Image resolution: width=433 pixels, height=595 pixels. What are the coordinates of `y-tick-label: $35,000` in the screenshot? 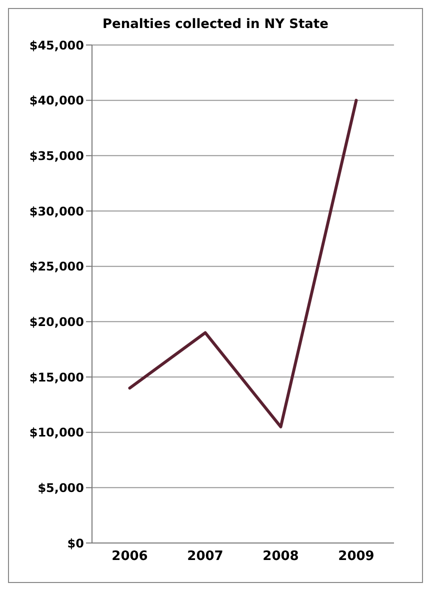 It's located at (56, 155).